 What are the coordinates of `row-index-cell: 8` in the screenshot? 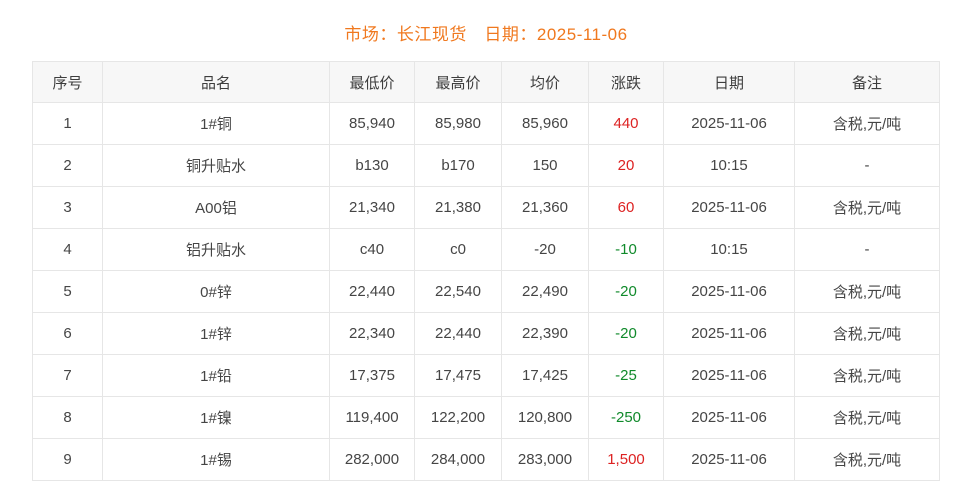 It's located at (67, 417).